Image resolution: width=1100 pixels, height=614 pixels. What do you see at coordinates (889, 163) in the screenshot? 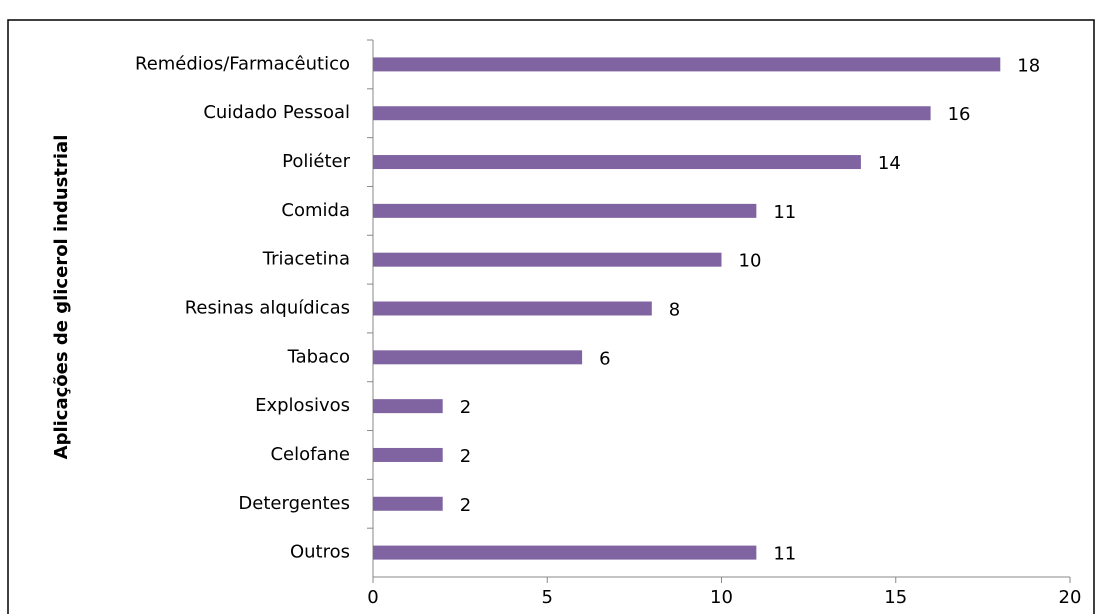
I see `value-label: 14` at bounding box center [889, 163].